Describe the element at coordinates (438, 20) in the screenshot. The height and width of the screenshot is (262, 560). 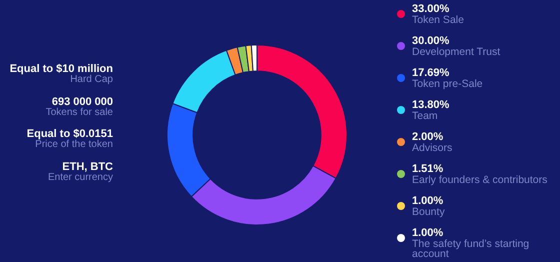
I see `legend-label: Token Sale` at that location.